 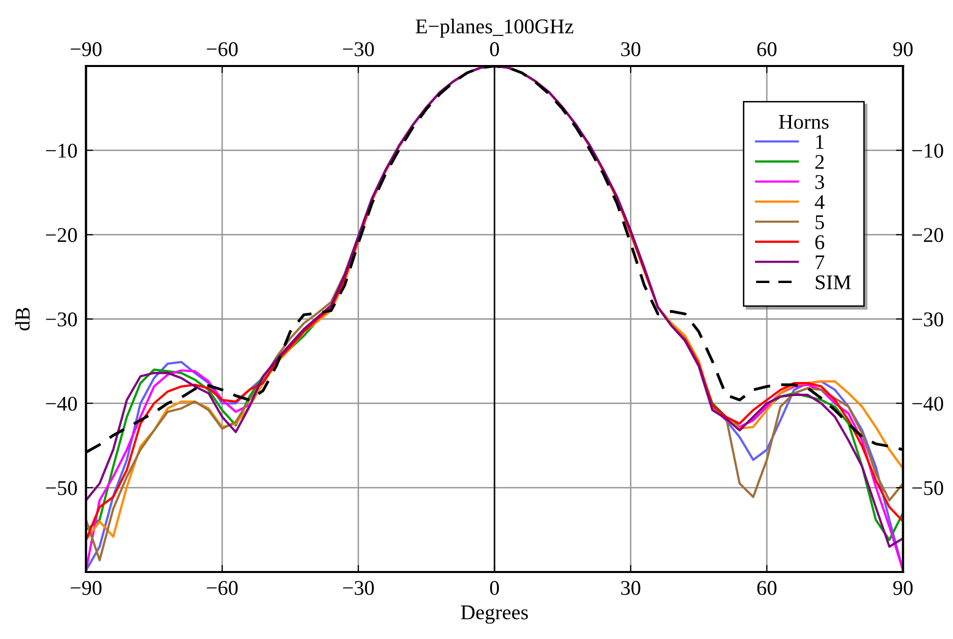 What do you see at coordinates (928, 151) in the screenshot?
I see `y2-tick-label: −10` at bounding box center [928, 151].